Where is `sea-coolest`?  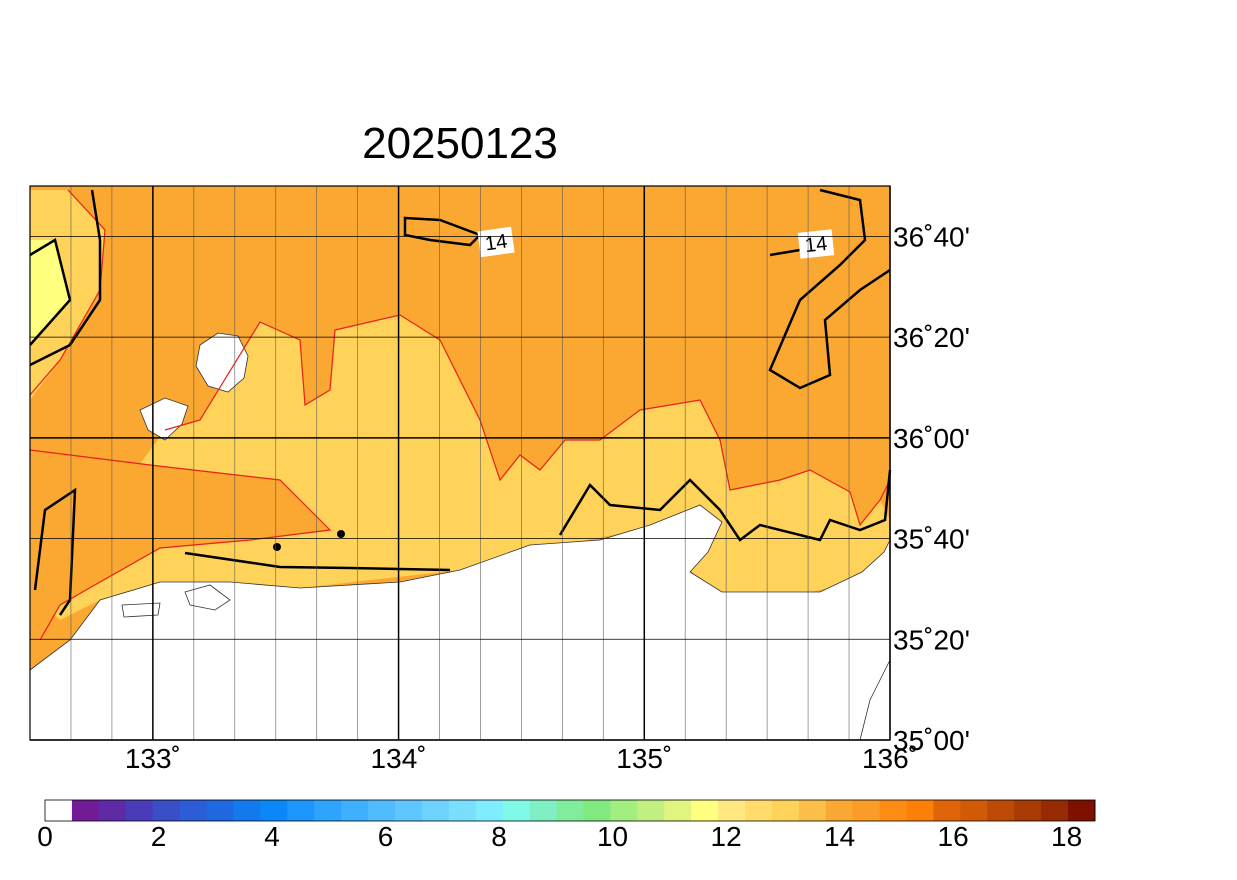
sea-coolest is located at coordinates (50, 292).